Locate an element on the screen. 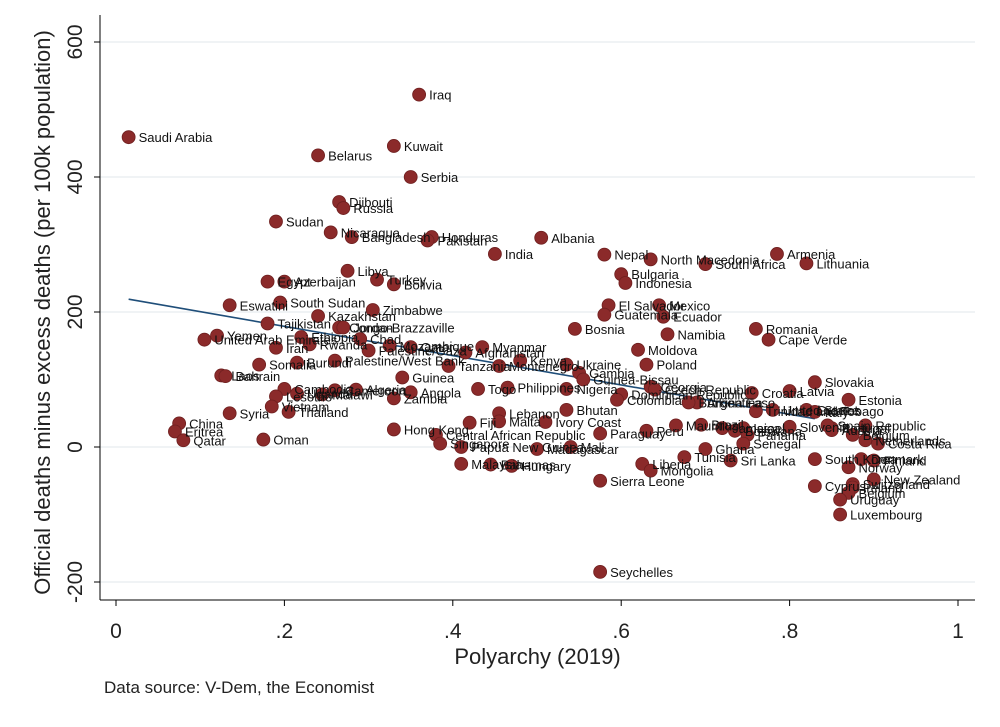  point-label: Moldova is located at coordinates (673, 350).